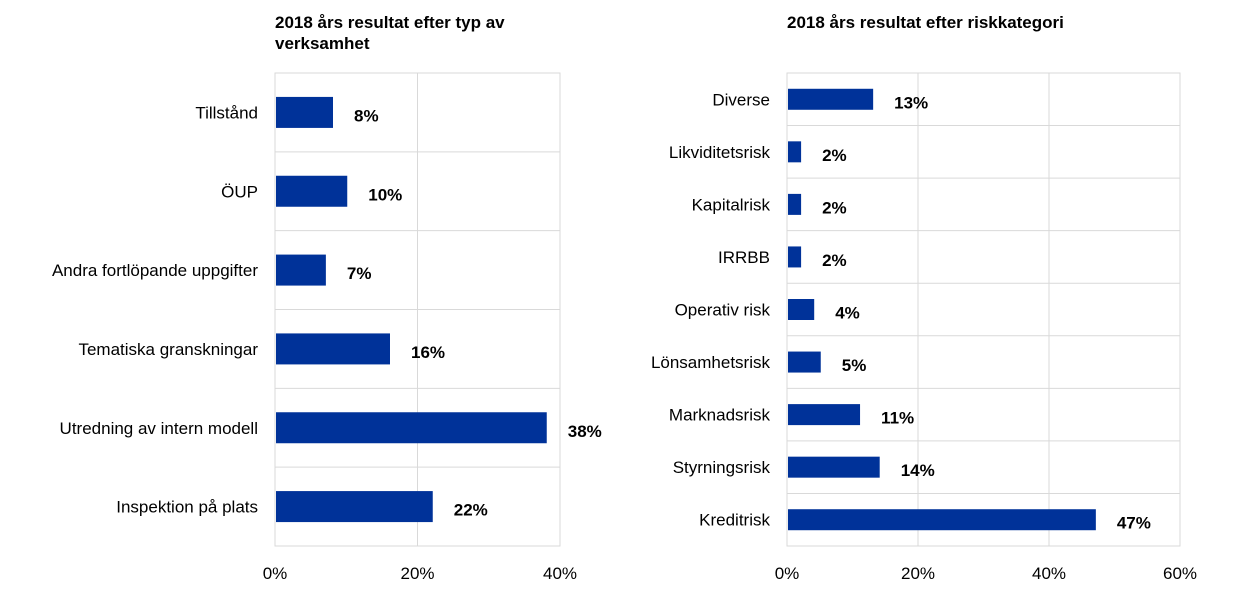 The width and height of the screenshot is (1240, 591). What do you see at coordinates (155, 270) in the screenshot?
I see `left-category-label: Andra fortlöpande uppgifter` at bounding box center [155, 270].